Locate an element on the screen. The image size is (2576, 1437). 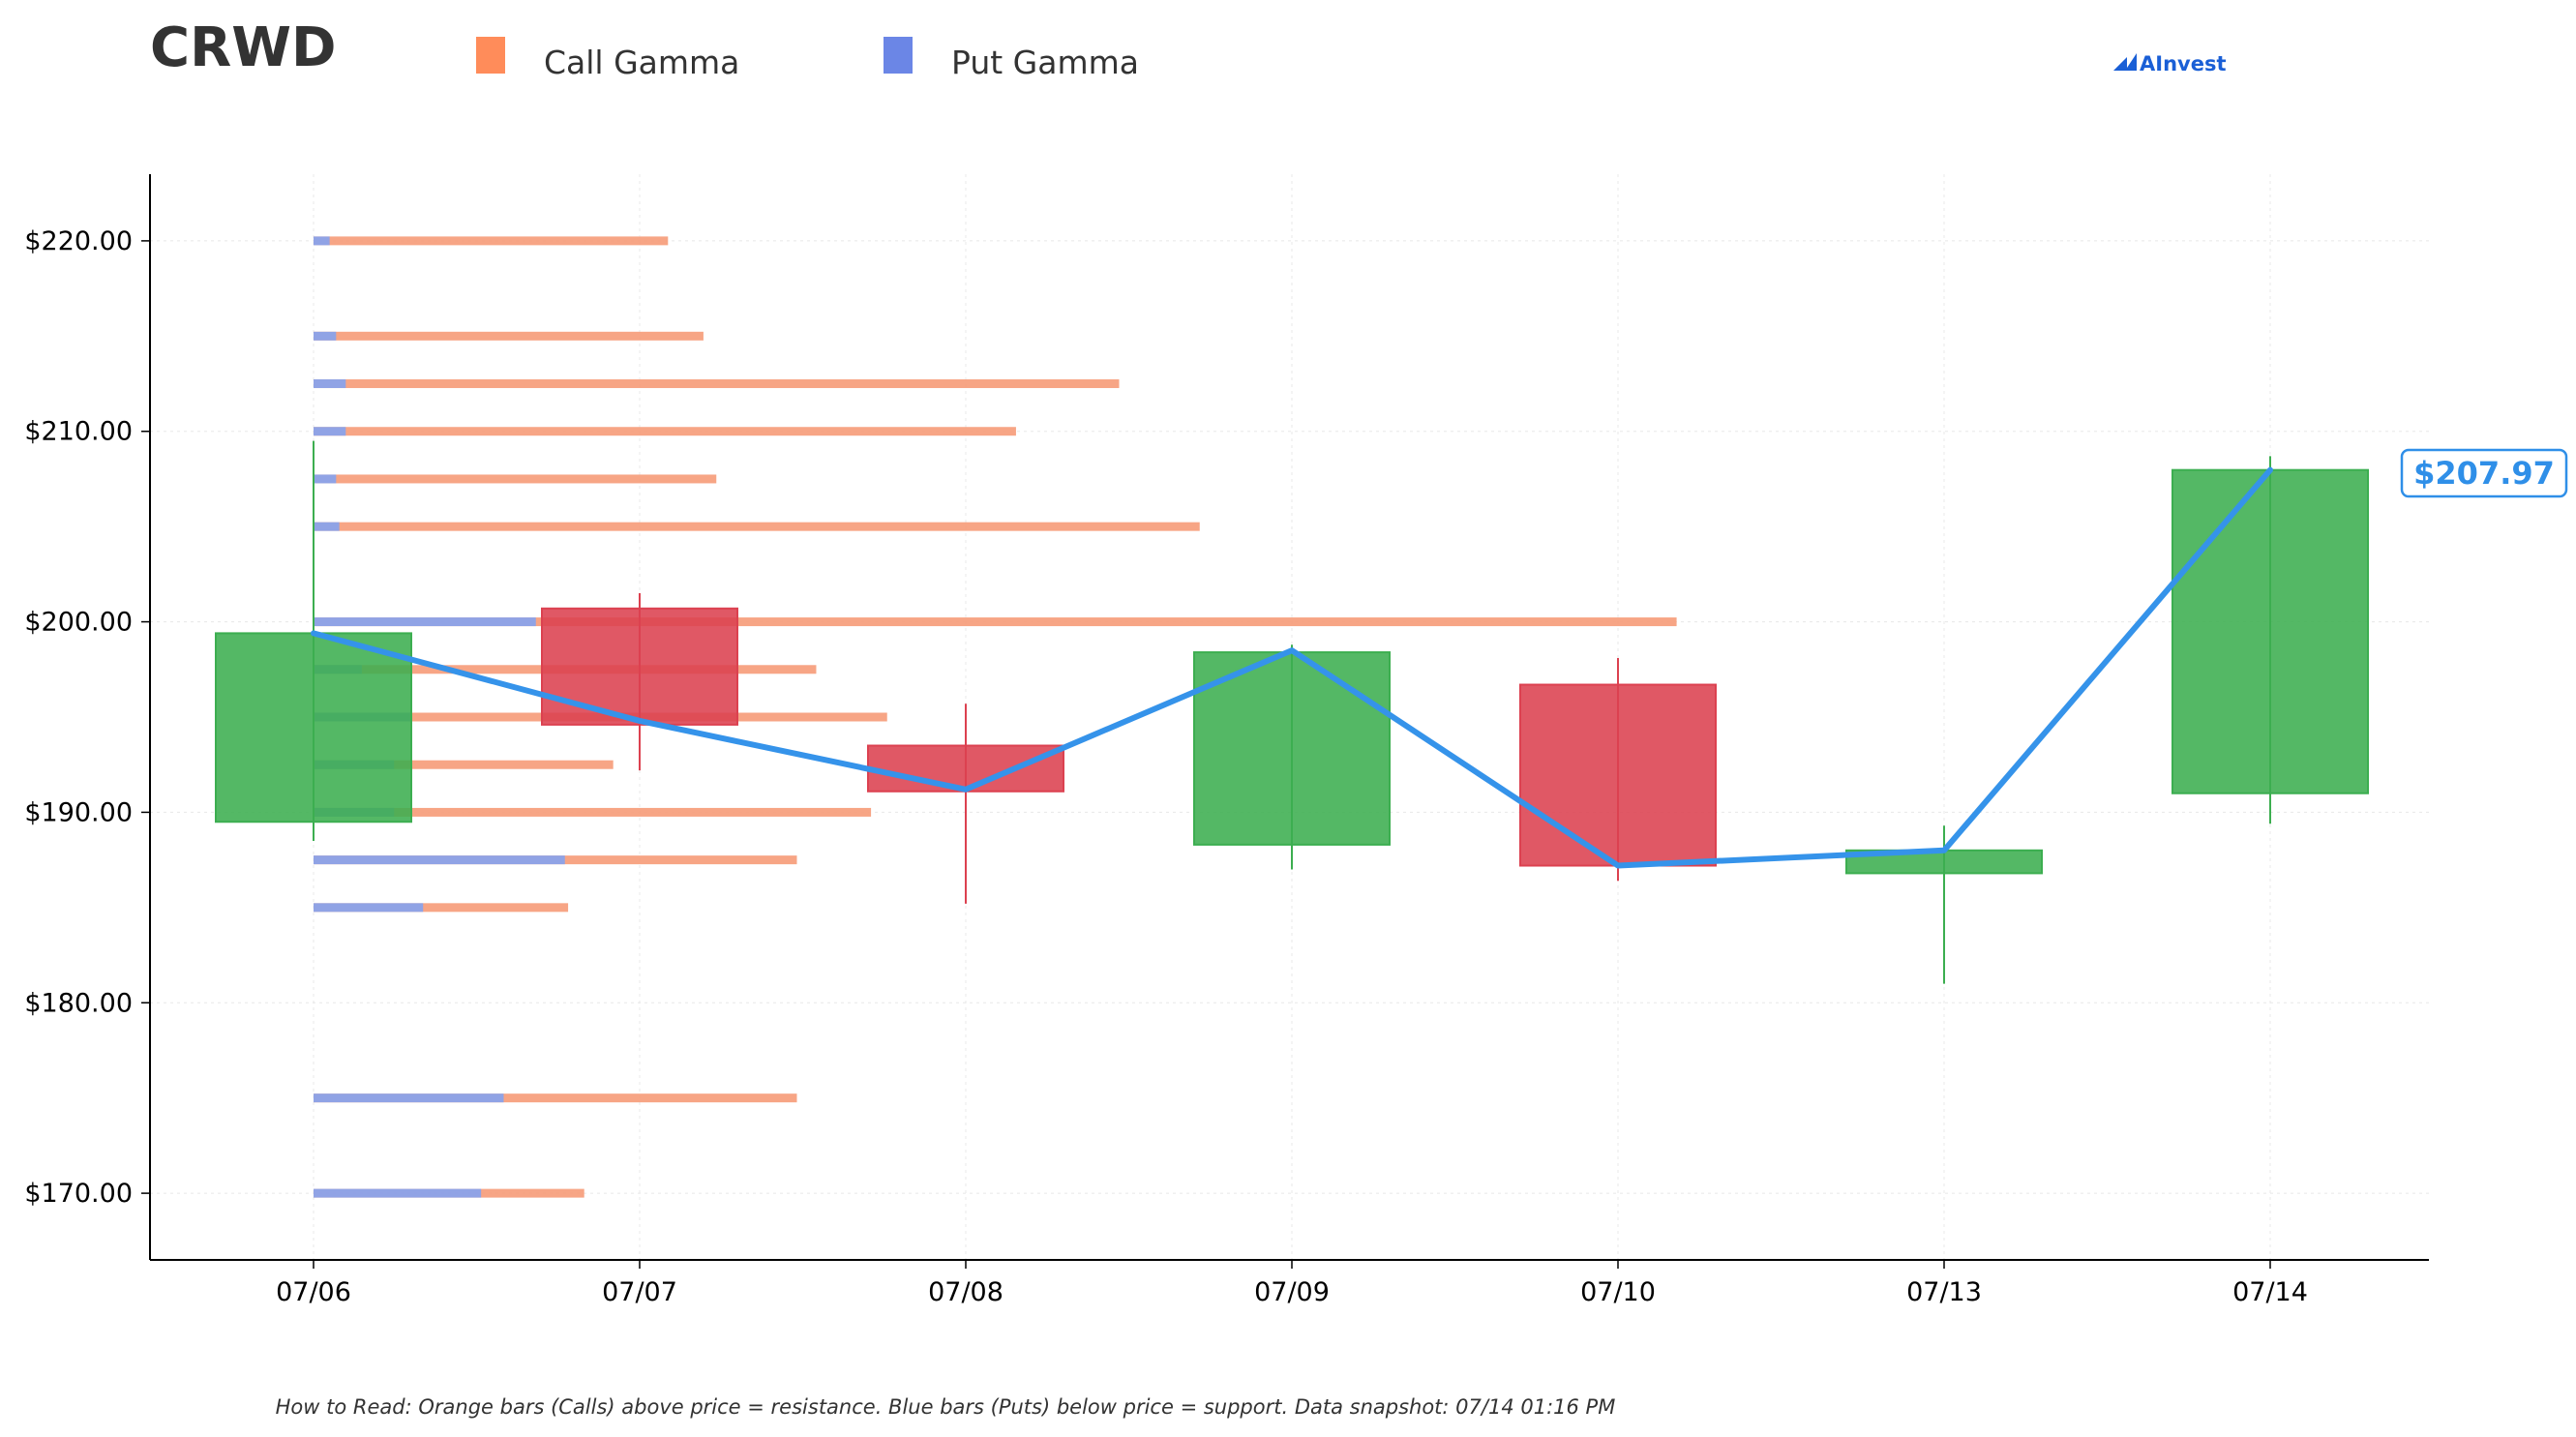
ainvest-logo-icon is located at coordinates (2125, 62).